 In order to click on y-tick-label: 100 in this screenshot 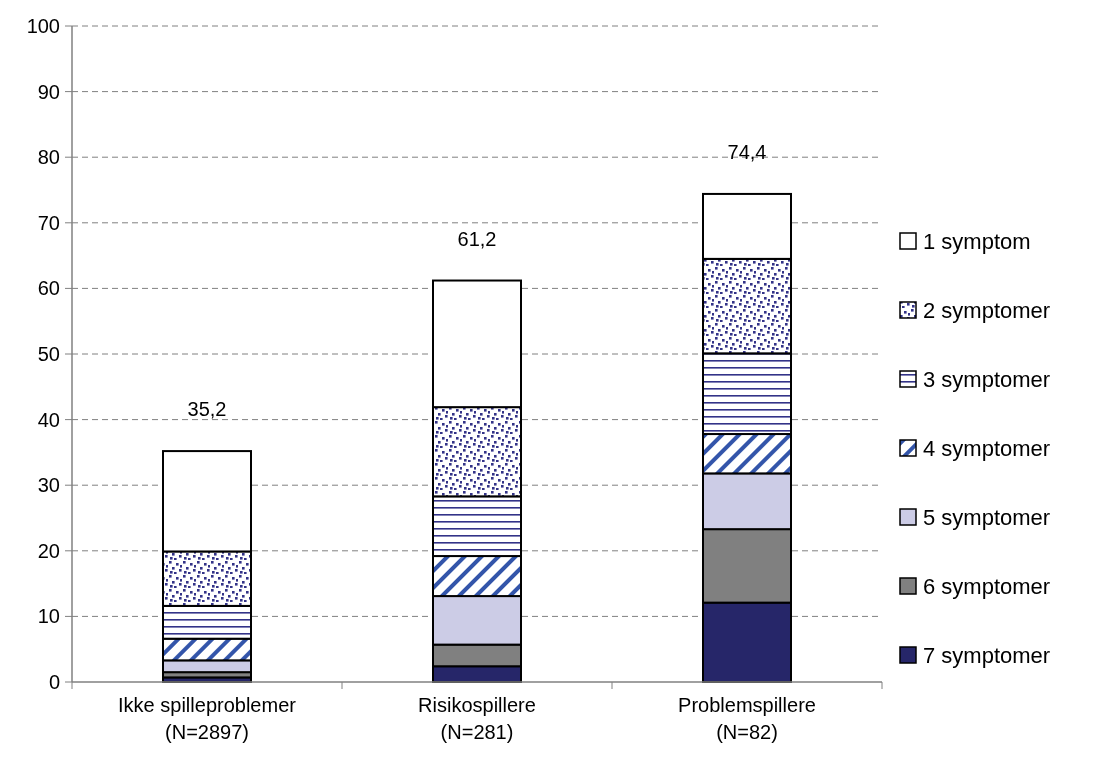, I will do `click(43, 26)`.